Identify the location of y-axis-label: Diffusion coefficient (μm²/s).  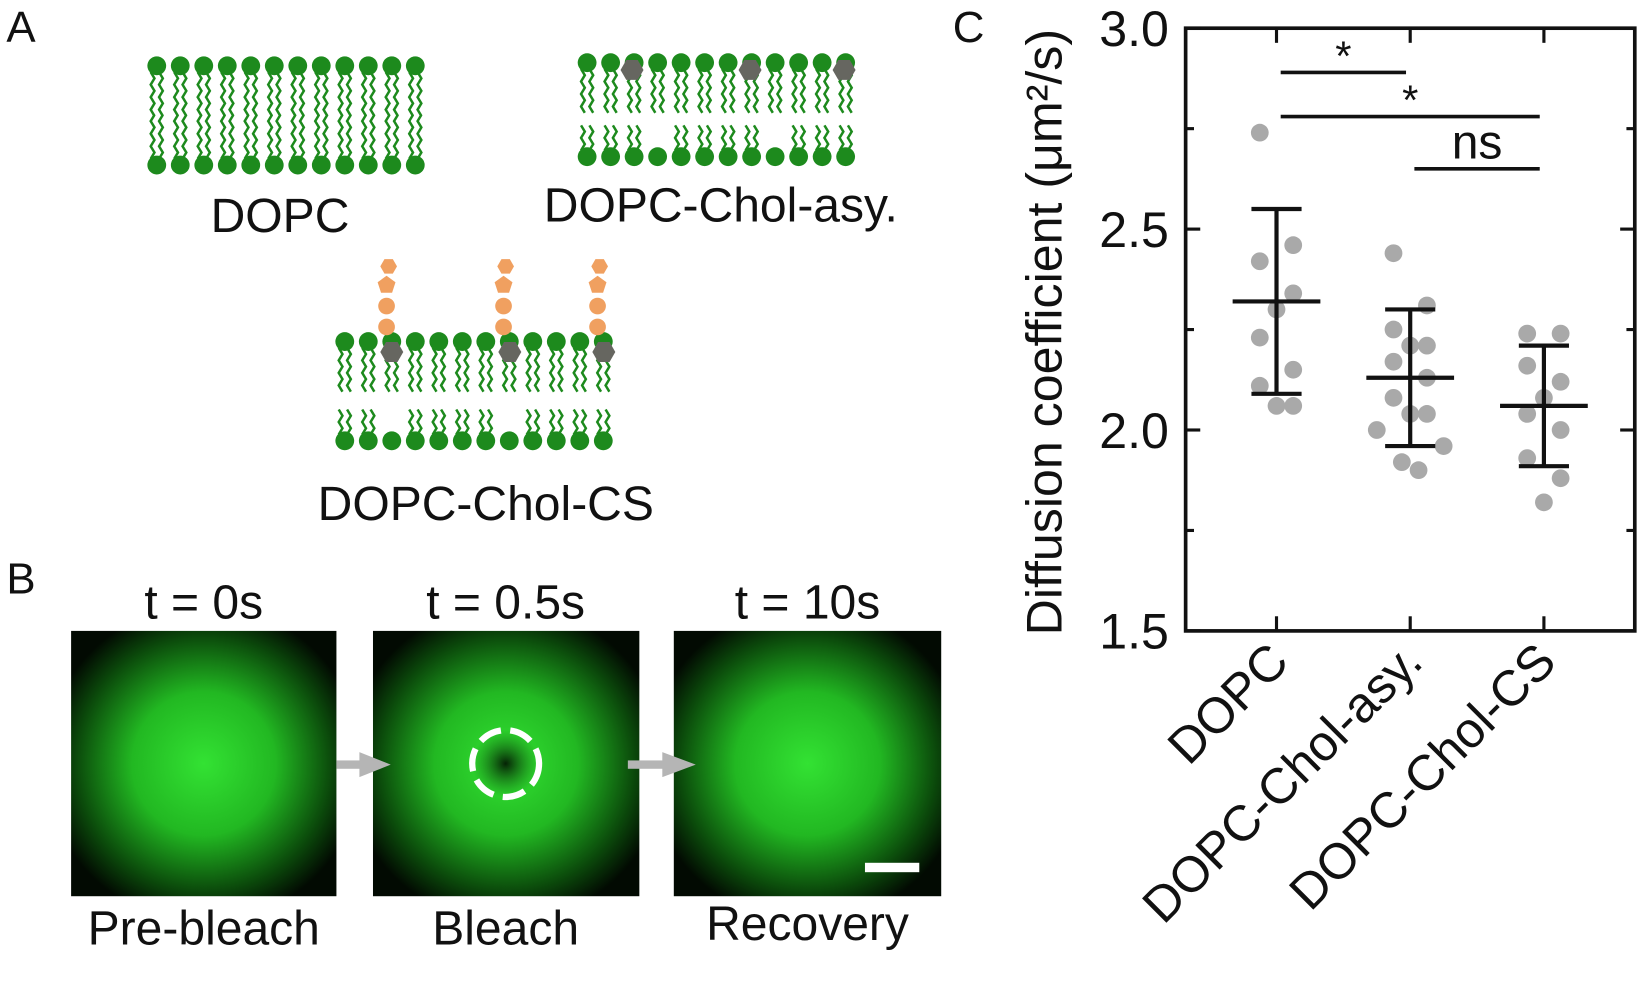
(1044, 332).